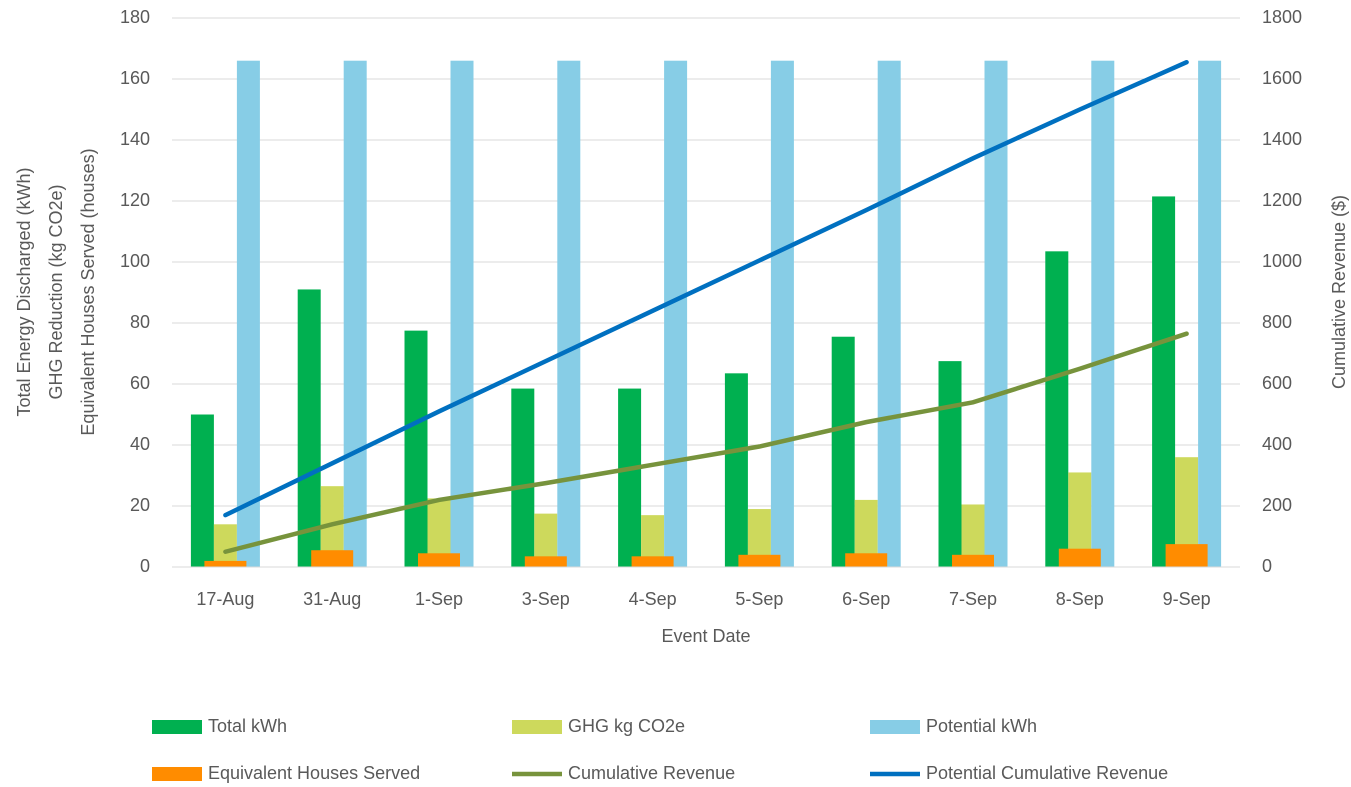 The image size is (1351, 787). Describe the element at coordinates (1282, 17) in the screenshot. I see `y2-tick-label: 1800` at that location.